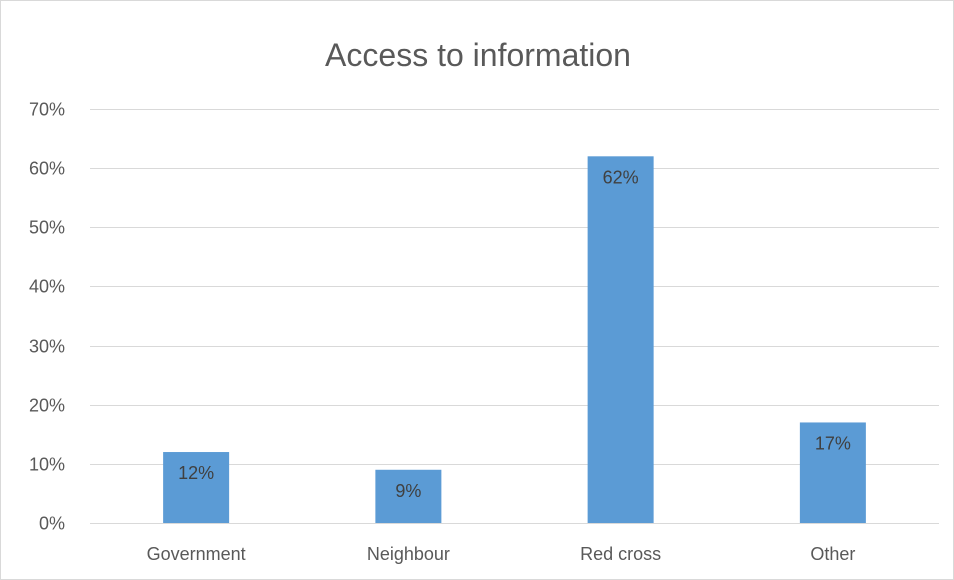  I want to click on data-label: 62%, so click(621, 177).